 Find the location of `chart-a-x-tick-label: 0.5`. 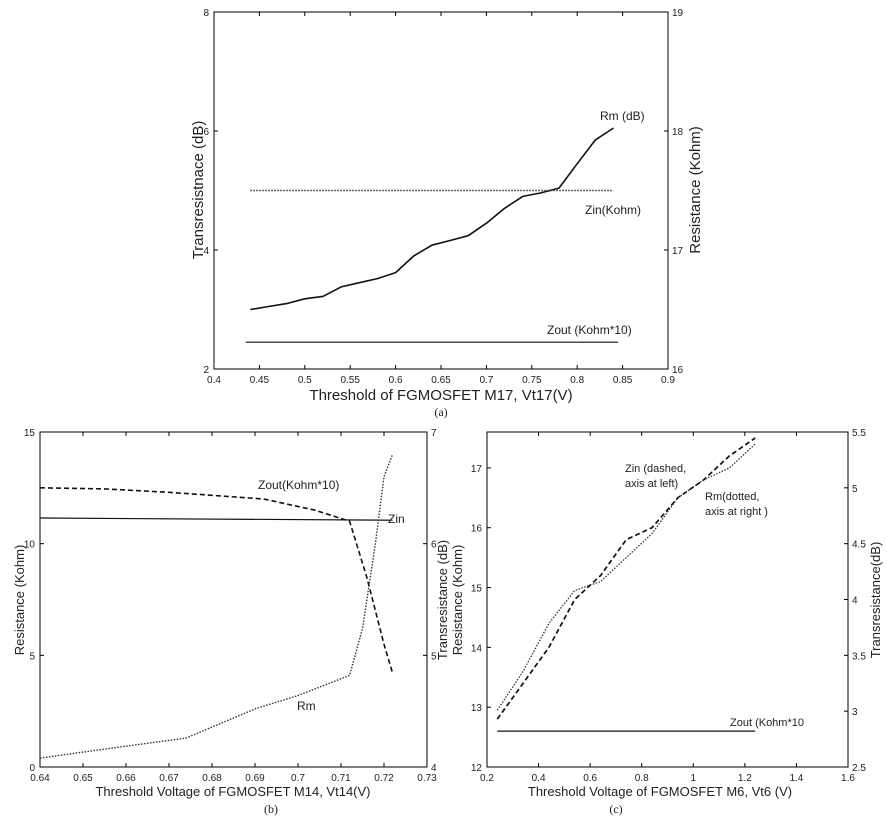

chart-a-x-tick-label: 0.5 is located at coordinates (305, 380).